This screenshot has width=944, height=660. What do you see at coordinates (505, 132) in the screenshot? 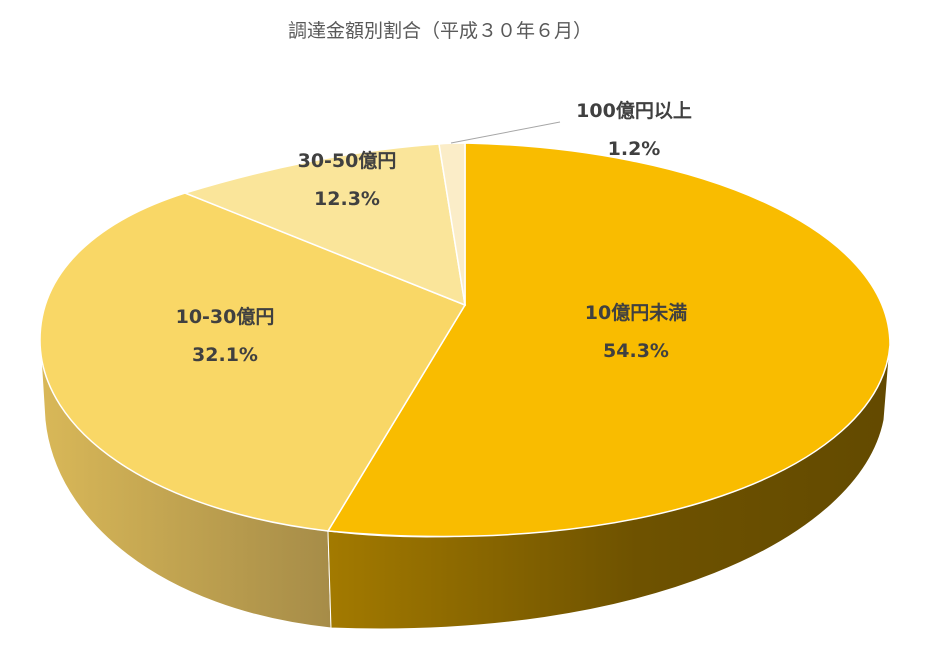
I see `leader-line` at bounding box center [505, 132].